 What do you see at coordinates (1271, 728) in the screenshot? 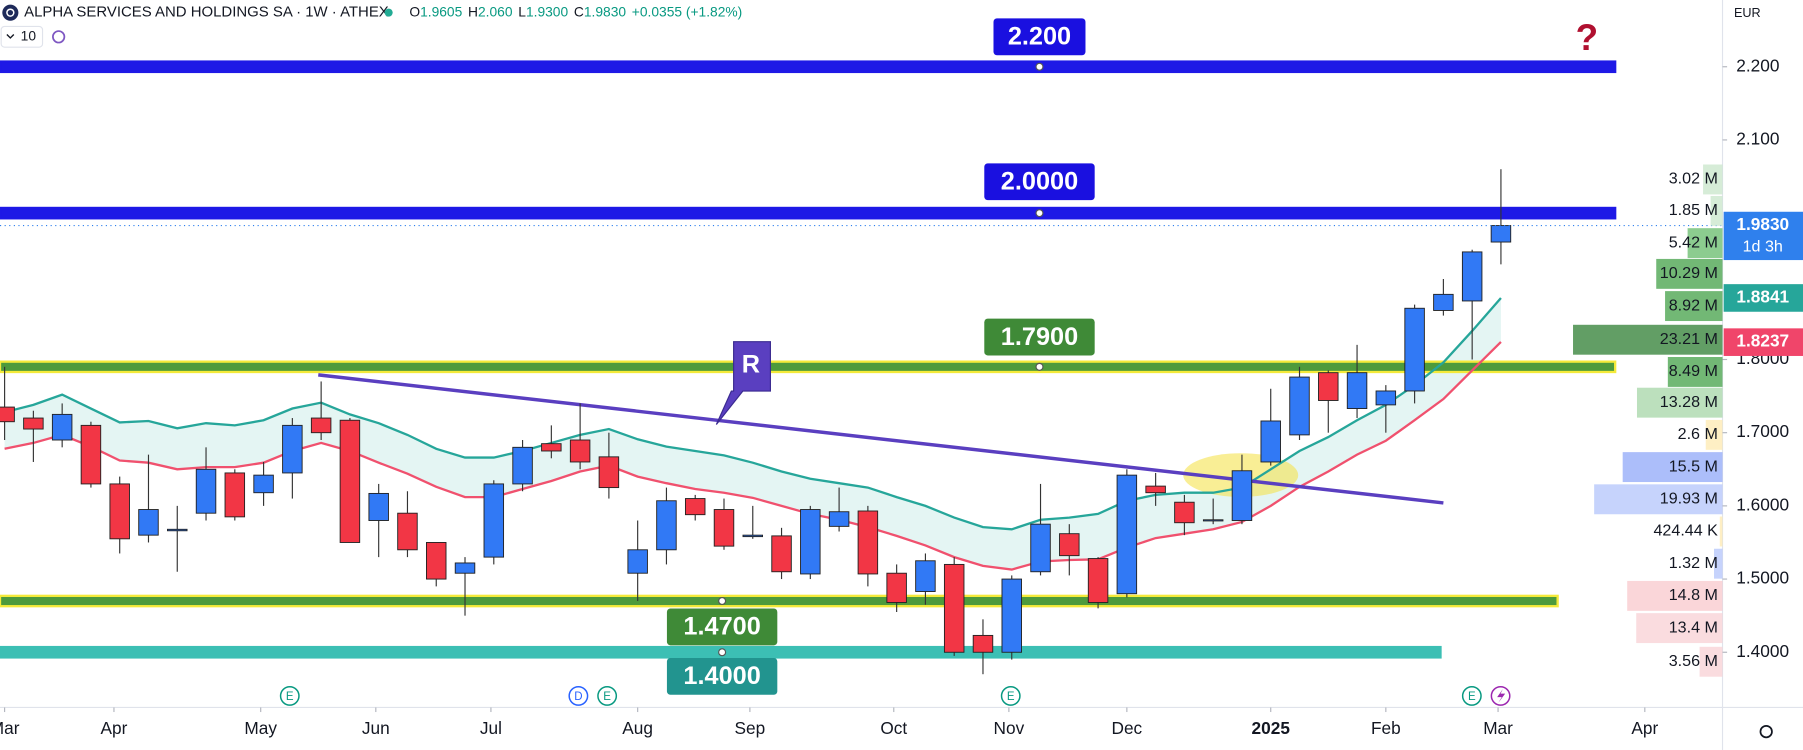
I see `x-tick-label: 2025` at bounding box center [1271, 728].